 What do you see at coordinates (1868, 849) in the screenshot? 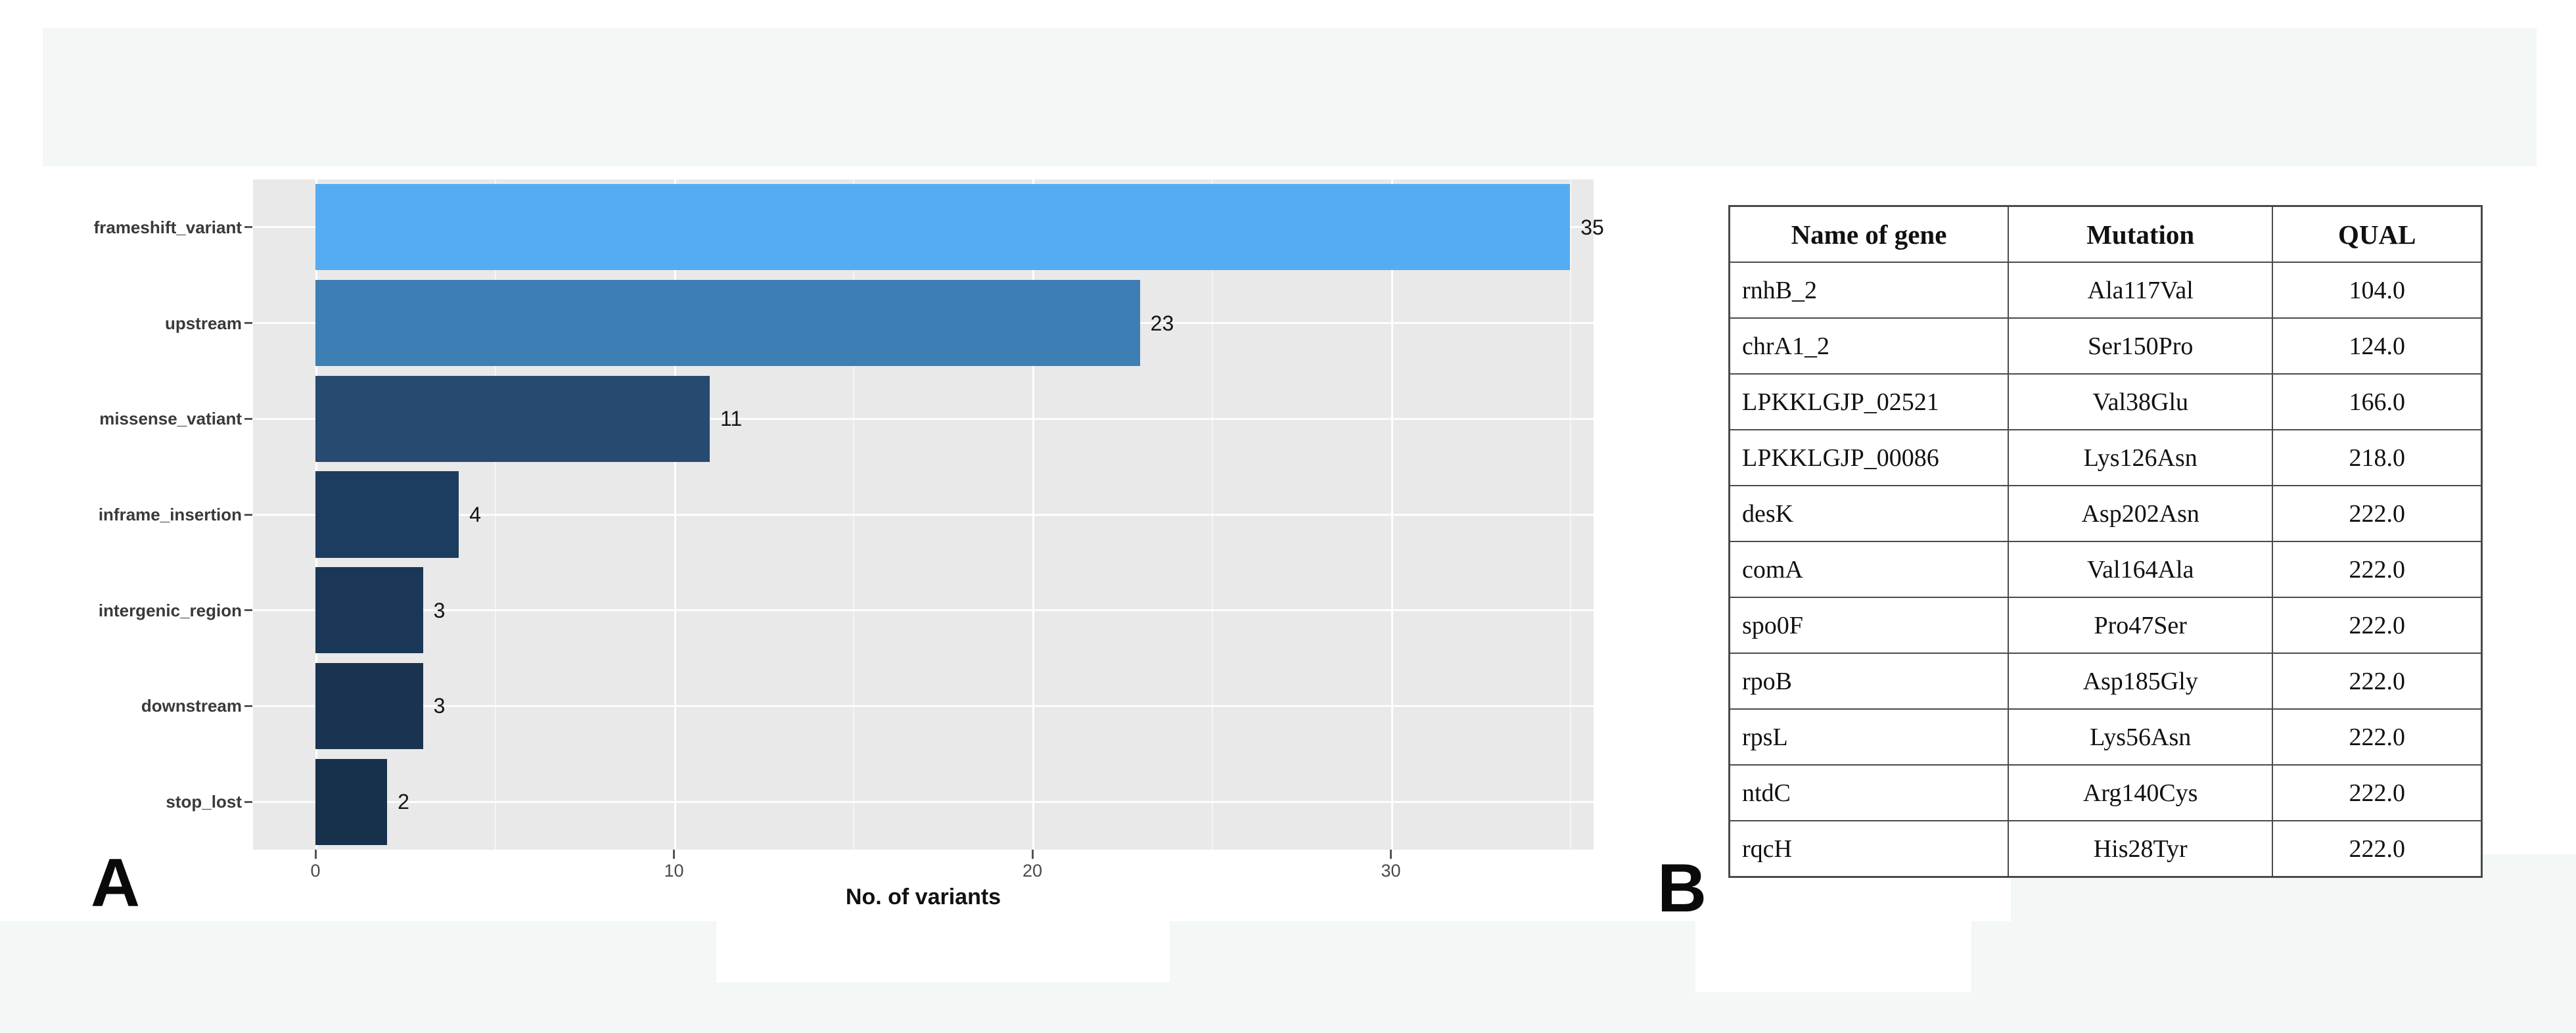
I see `table-cell: rqcH` at bounding box center [1868, 849].